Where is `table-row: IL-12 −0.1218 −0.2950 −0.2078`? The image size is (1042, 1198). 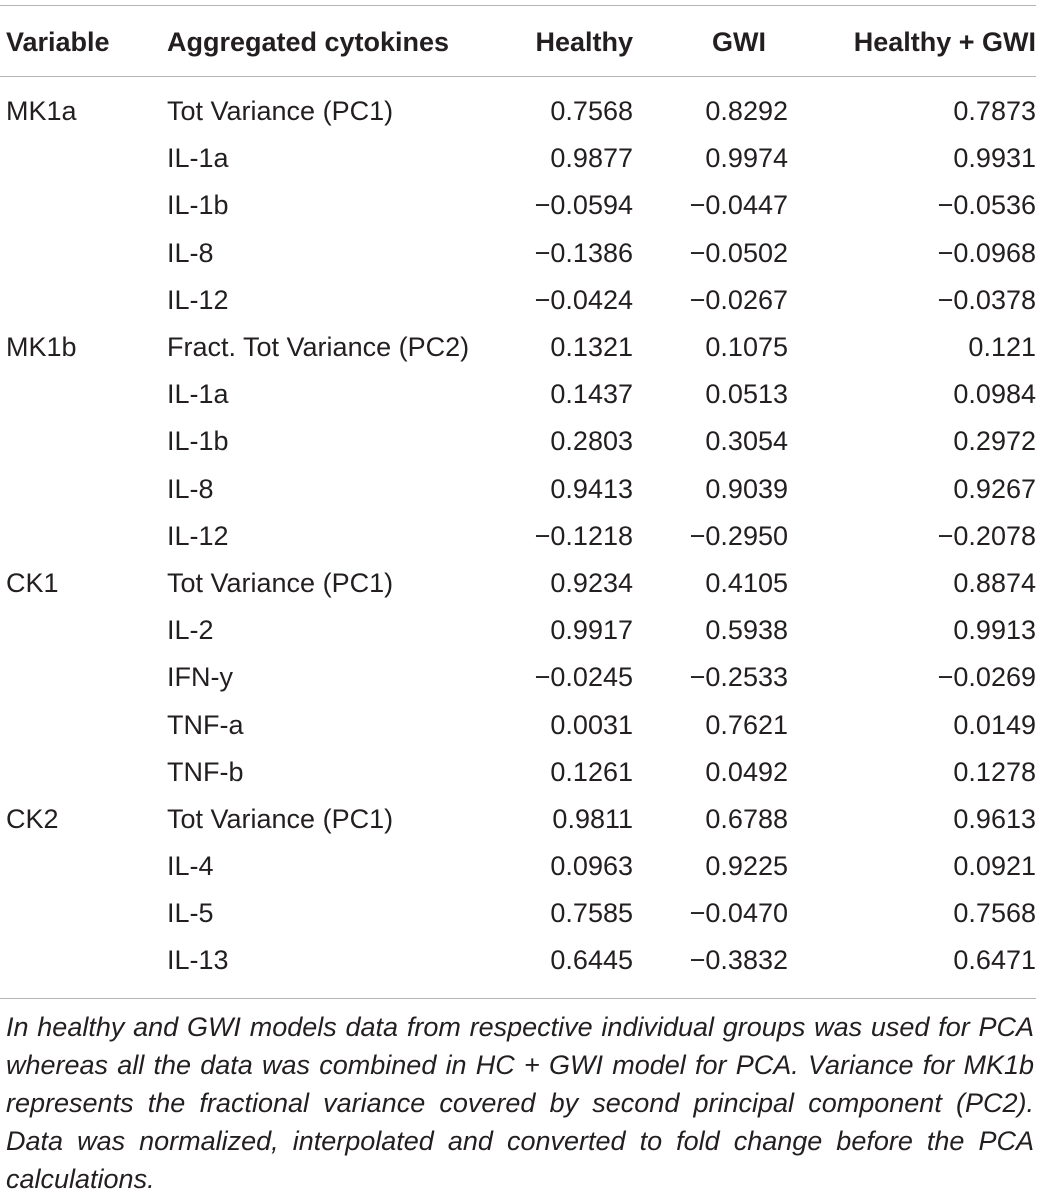
table-row: IL-12 −0.1218 −0.2950 −0.2078 is located at coordinates (518, 536).